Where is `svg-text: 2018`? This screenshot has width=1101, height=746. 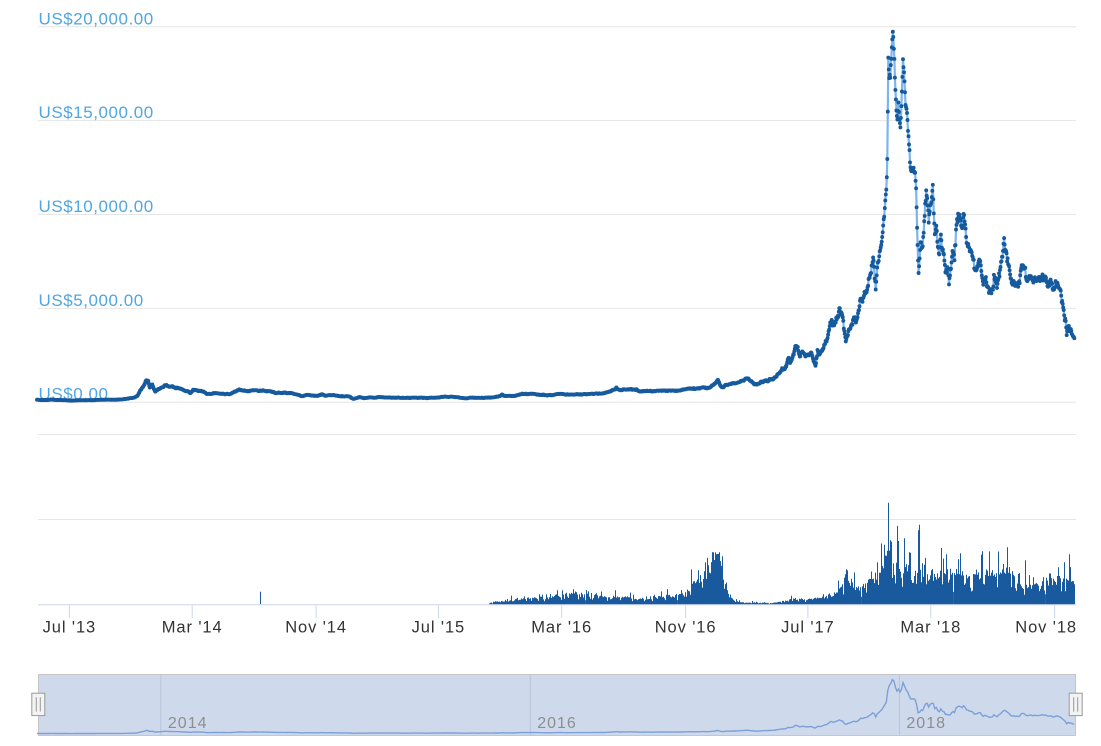 svg-text: 2018 is located at coordinates (926, 723).